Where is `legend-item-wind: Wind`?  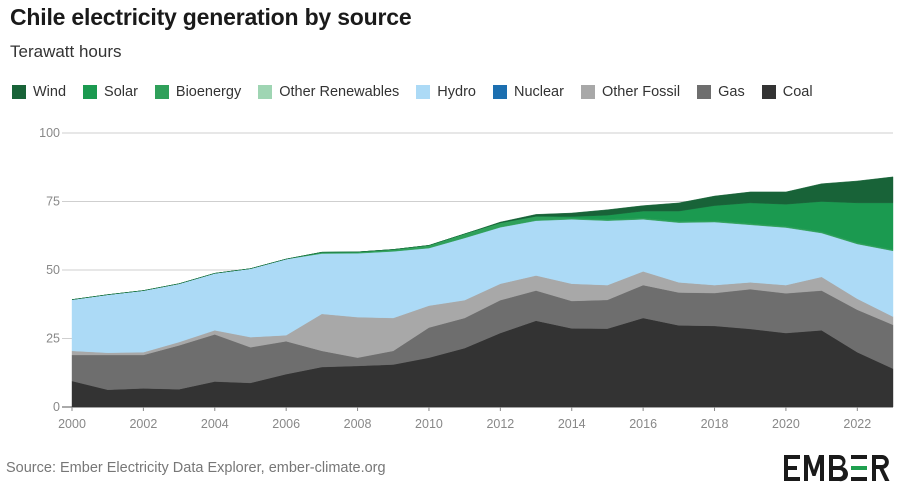 legend-item-wind: Wind is located at coordinates (39, 92).